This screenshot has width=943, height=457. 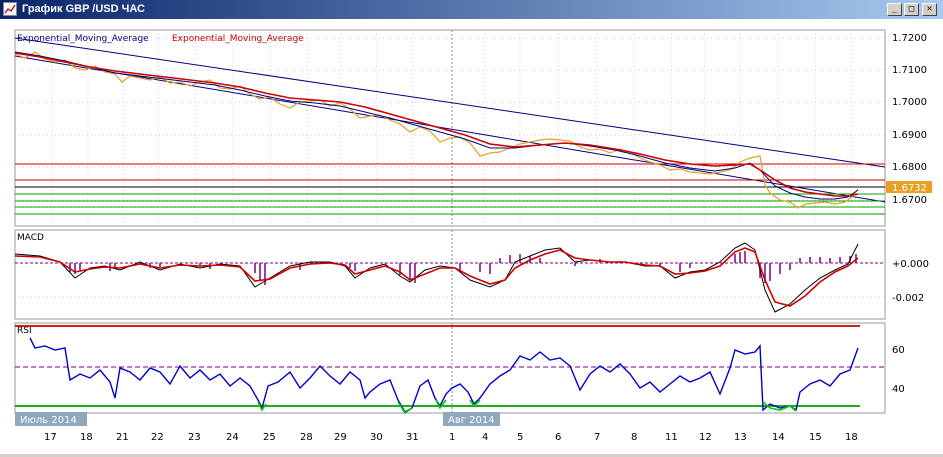 What do you see at coordinates (194, 437) in the screenshot?
I see `x-tick-5: 23` at bounding box center [194, 437].